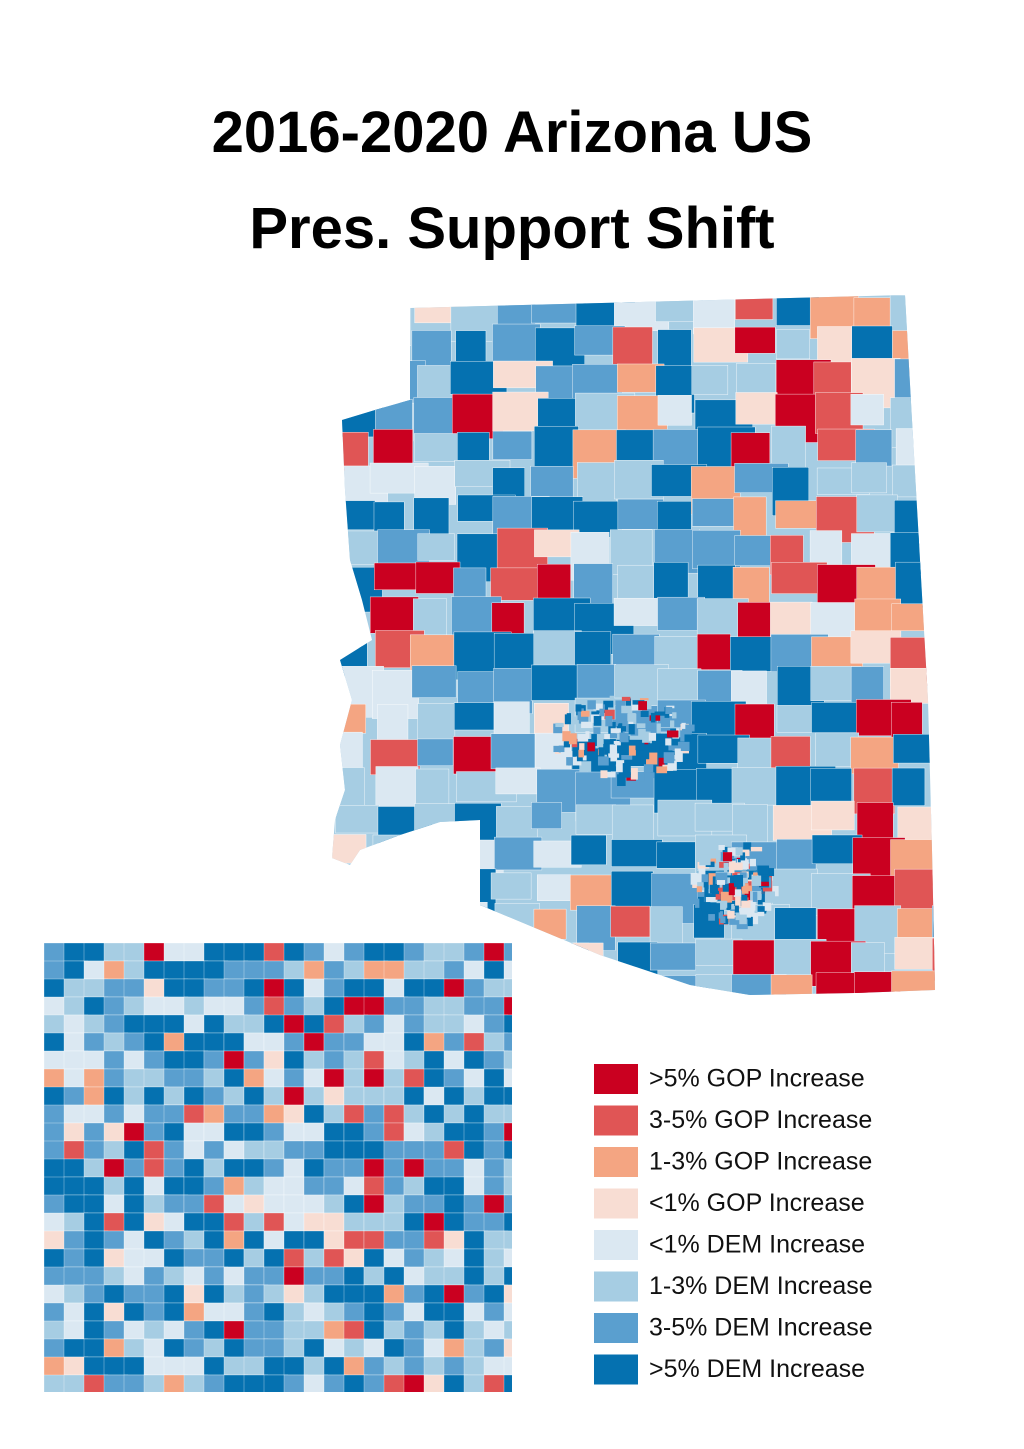 The width and height of the screenshot is (1024, 1449). I want to click on title-line: Pres. Support Shift, so click(511, 228).